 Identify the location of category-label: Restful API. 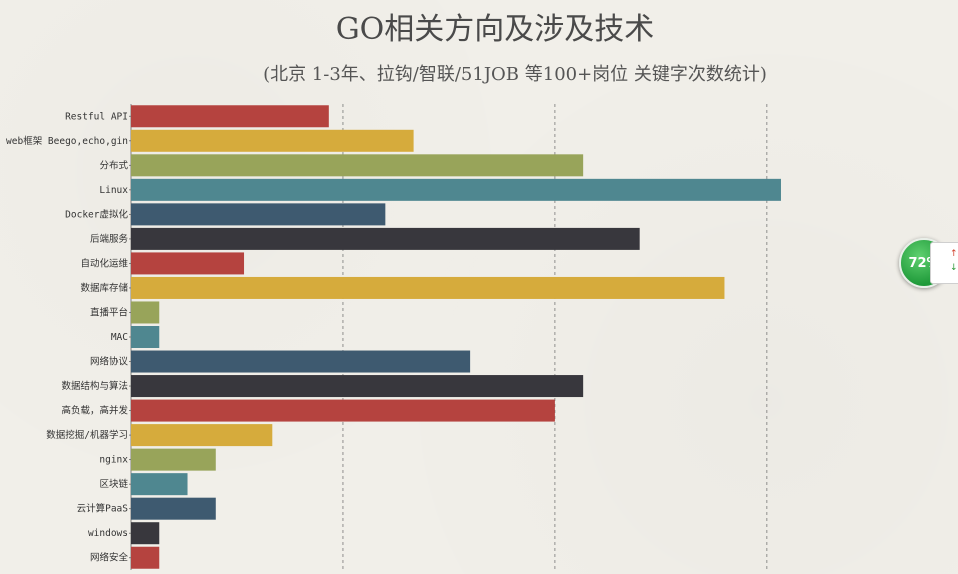
(96, 116).